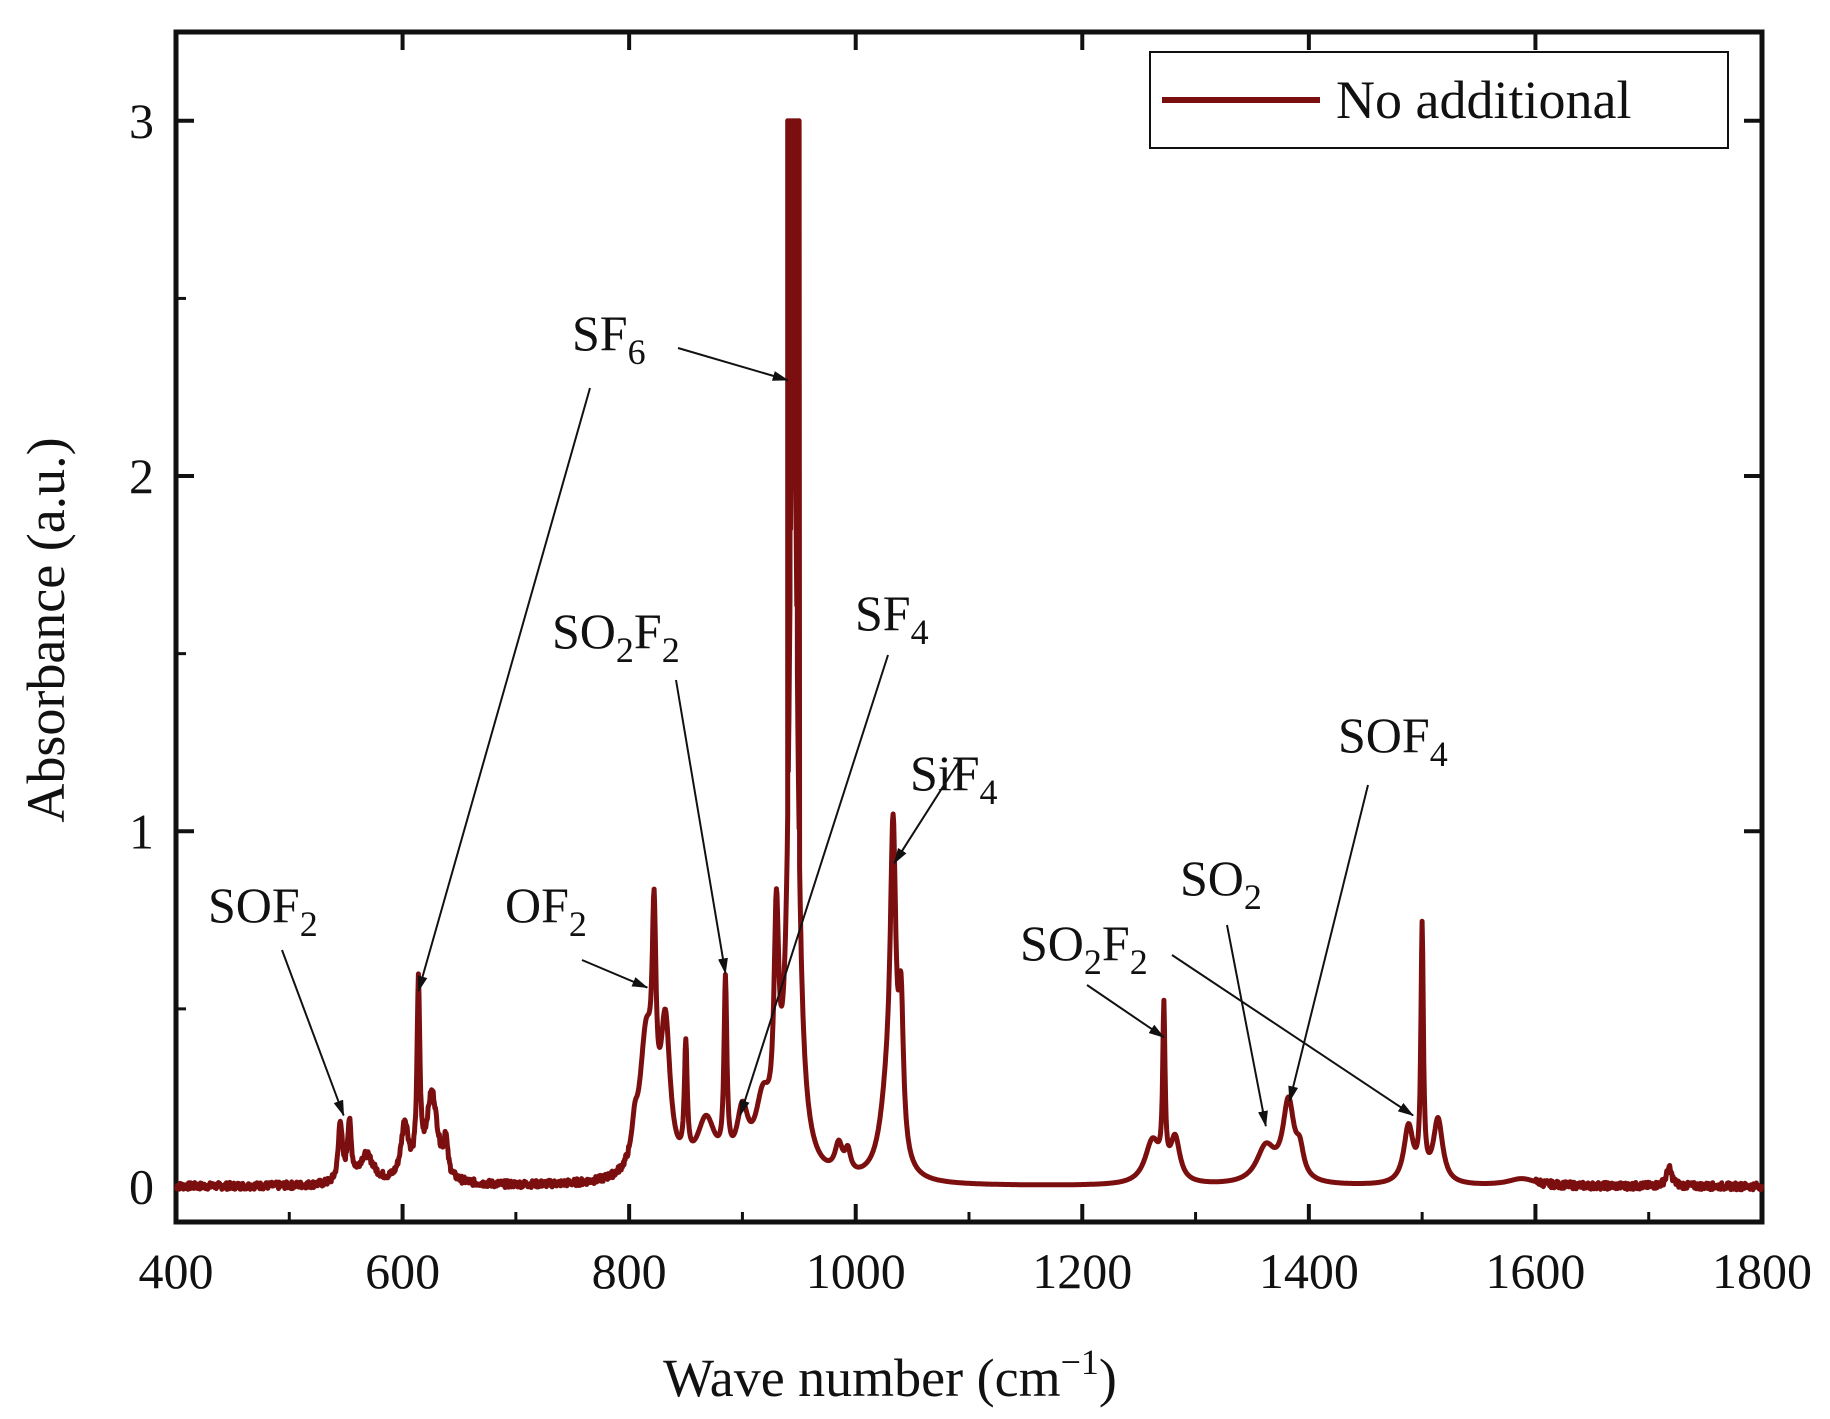 The height and width of the screenshot is (1419, 1830). I want to click on x-tick-label: 600, so click(402, 1271).